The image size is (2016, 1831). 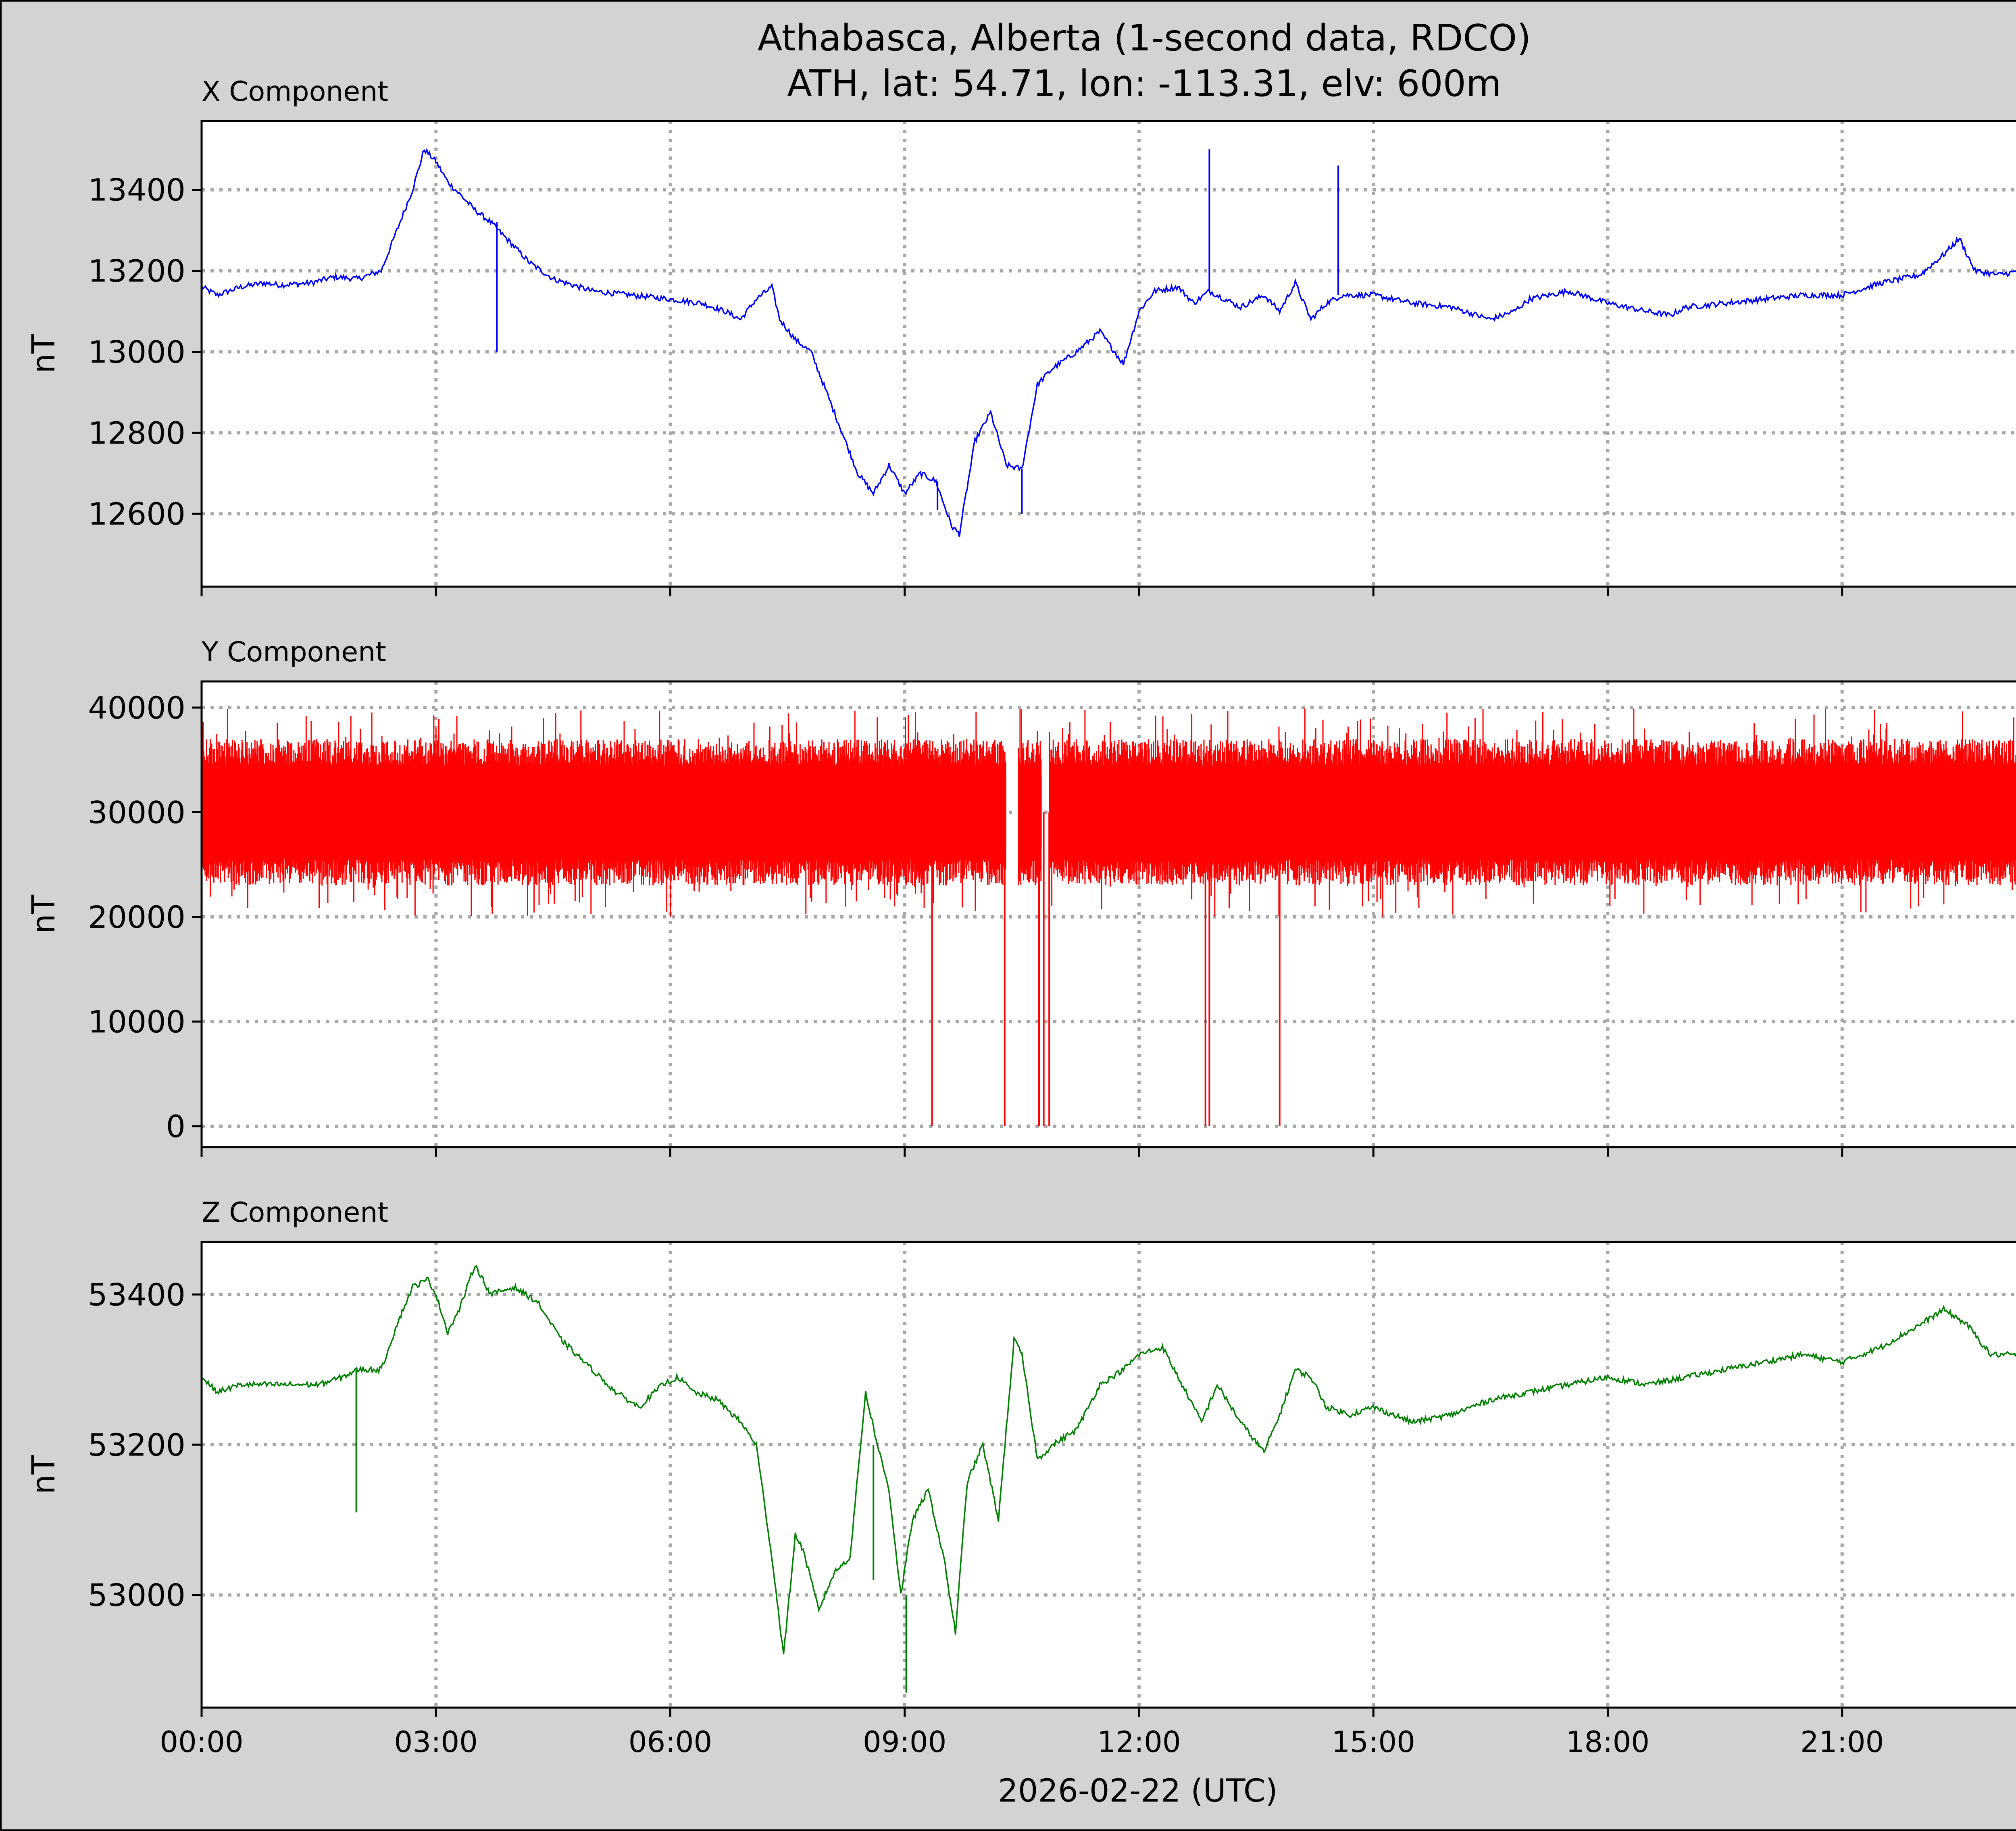 What do you see at coordinates (202, 1742) in the screenshot?
I see `x-tick-label: 00:00` at bounding box center [202, 1742].